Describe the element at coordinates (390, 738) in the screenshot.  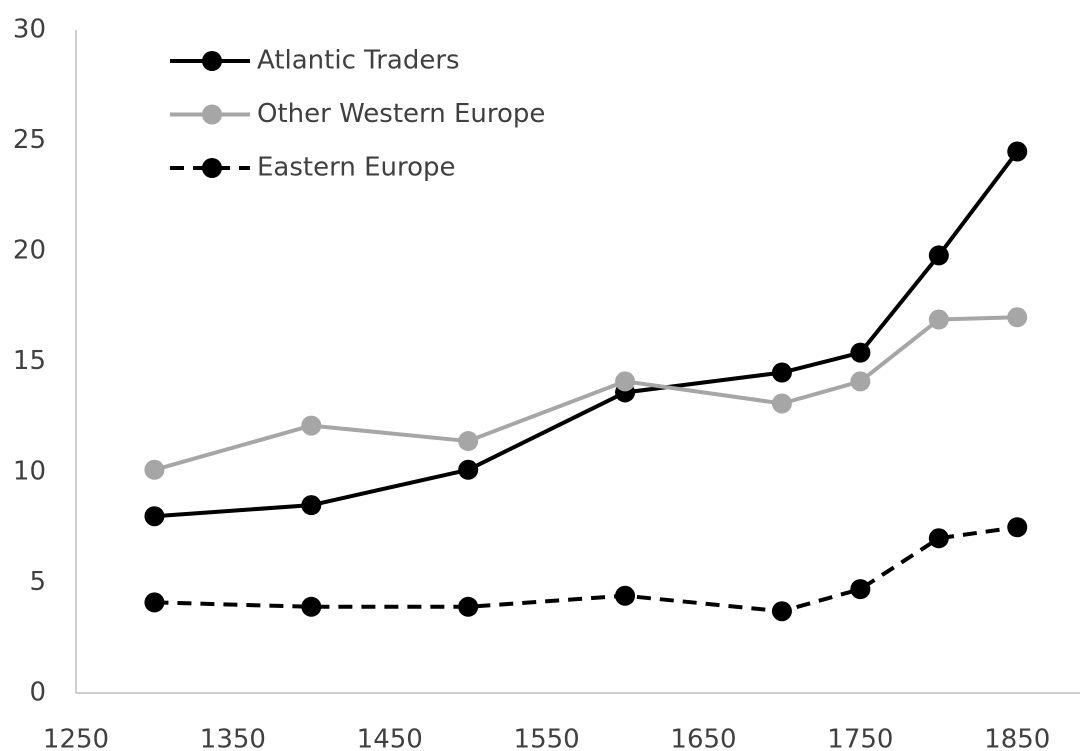
I see `x-tick-label: 1450` at that location.